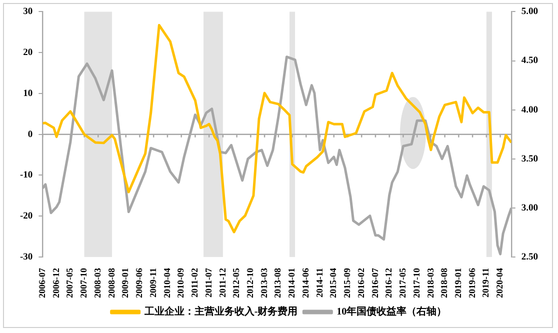 This screenshot has height=333, width=558. Describe the element at coordinates (139, 283) in the screenshot. I see `x-tick-label: 2009-06` at that location.